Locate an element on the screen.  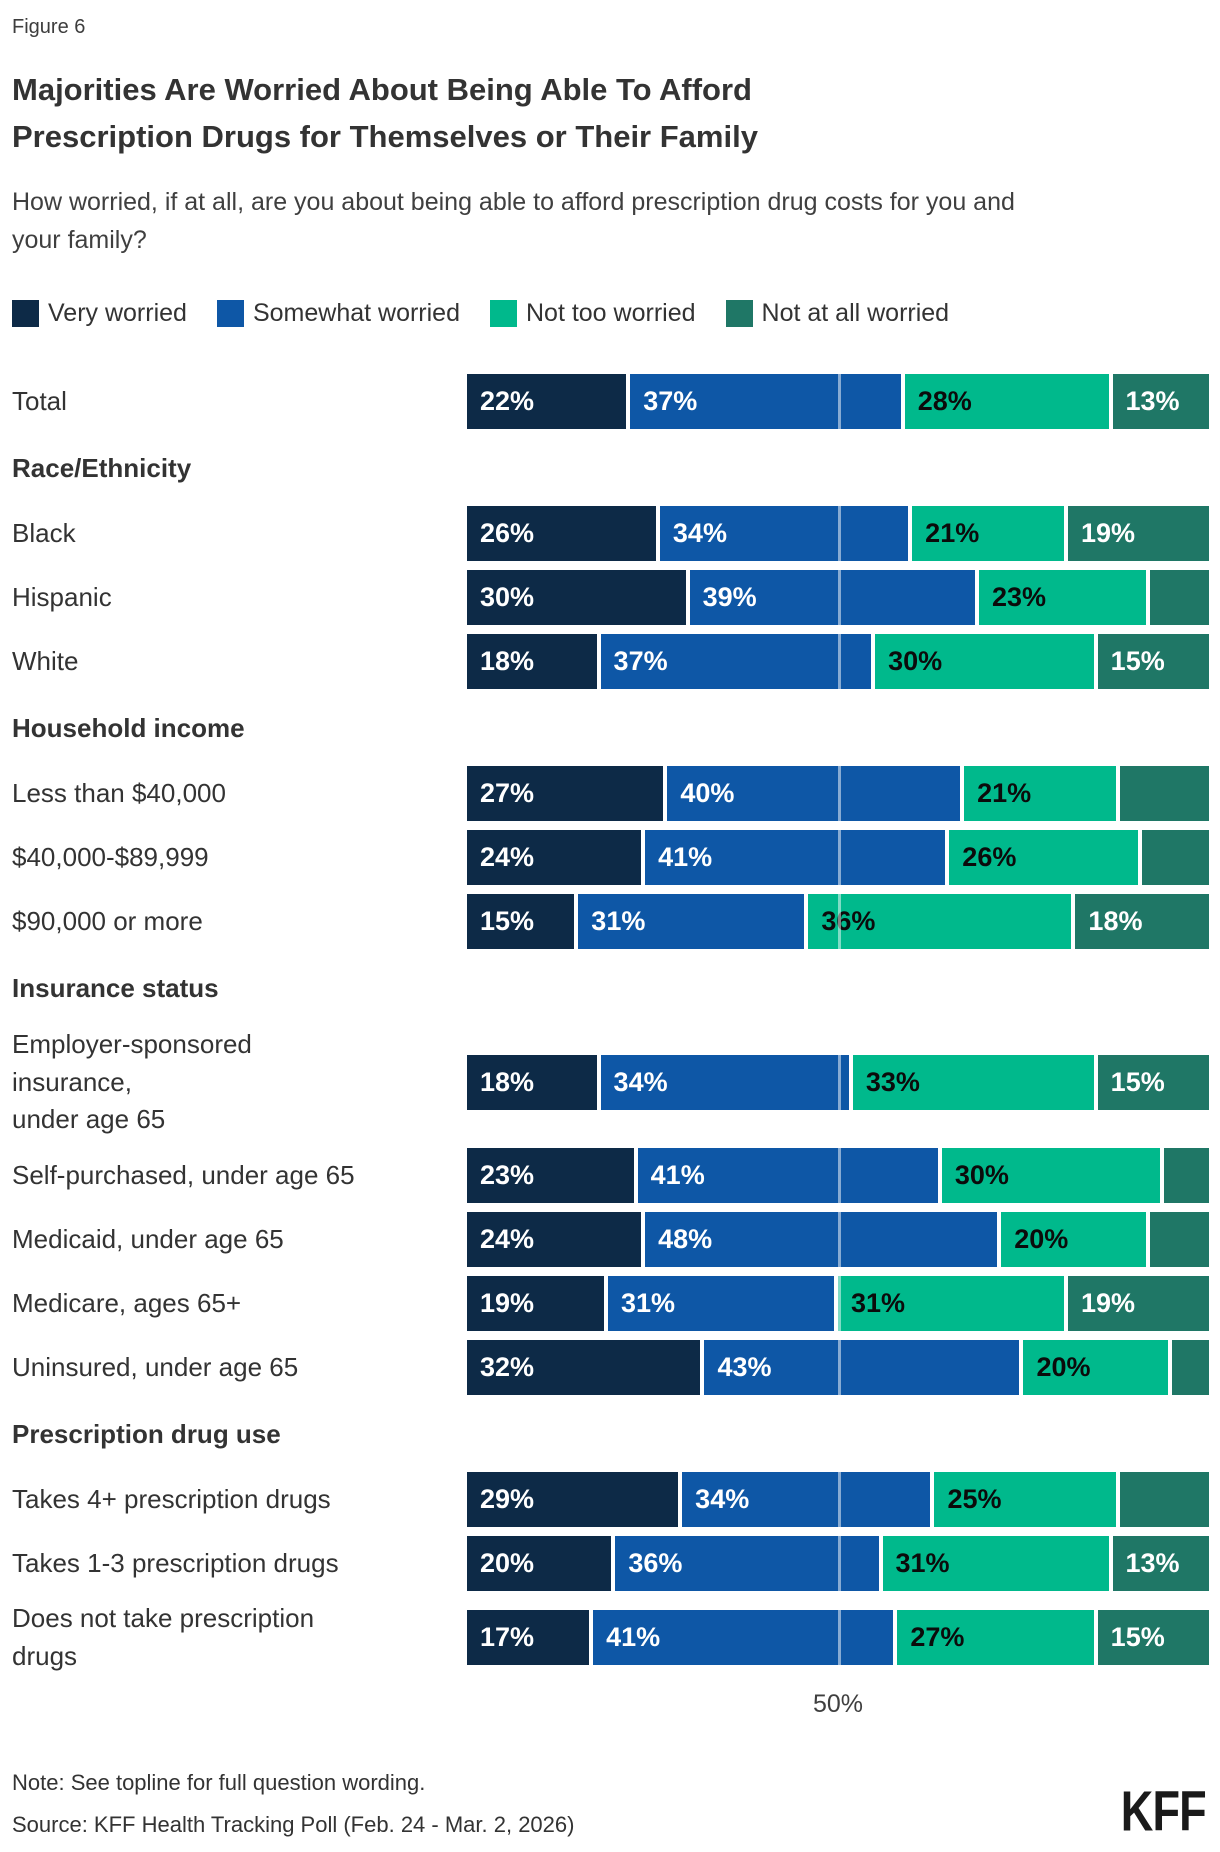
legend-item: Somewhat worried is located at coordinates (338, 313).